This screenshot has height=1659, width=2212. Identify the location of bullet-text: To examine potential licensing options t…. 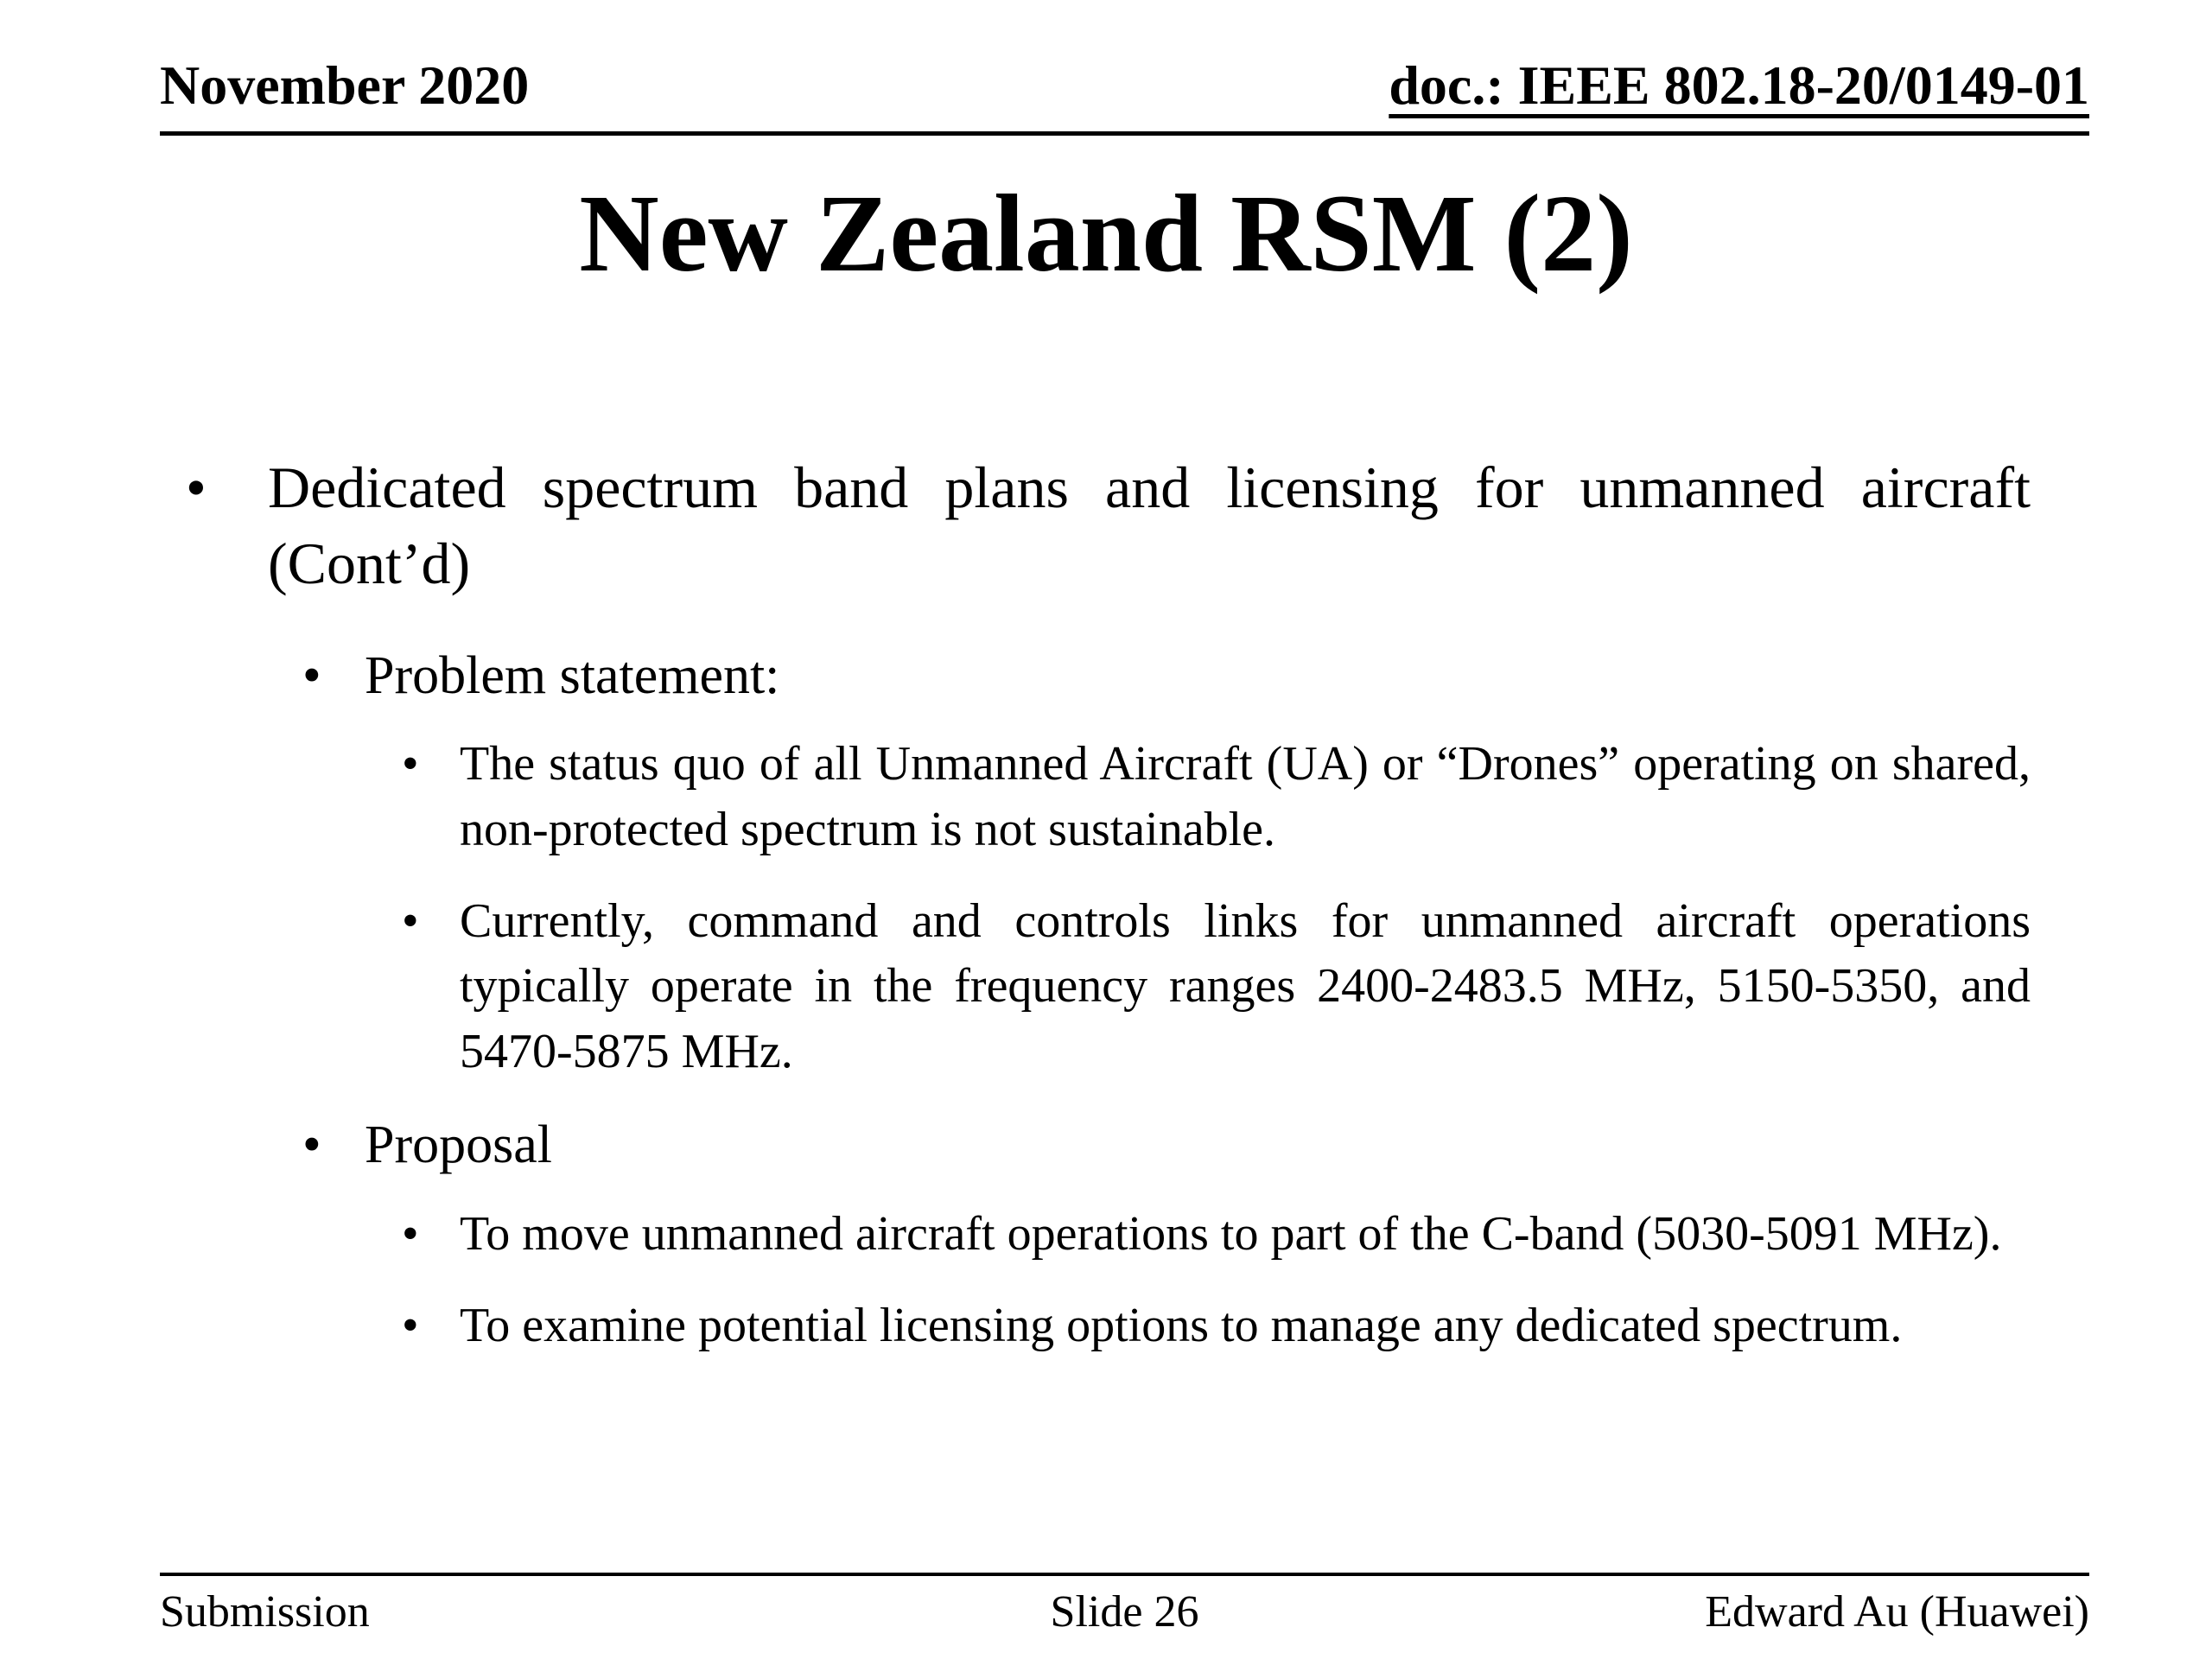
(1181, 1325).